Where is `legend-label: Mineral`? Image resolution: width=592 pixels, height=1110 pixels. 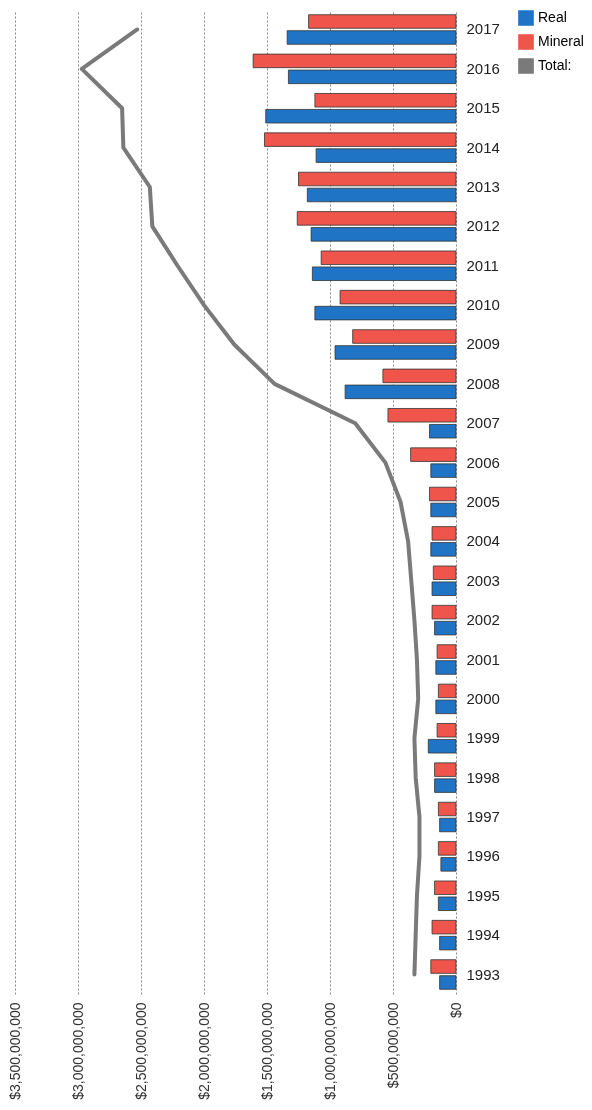 legend-label: Mineral is located at coordinates (561, 41).